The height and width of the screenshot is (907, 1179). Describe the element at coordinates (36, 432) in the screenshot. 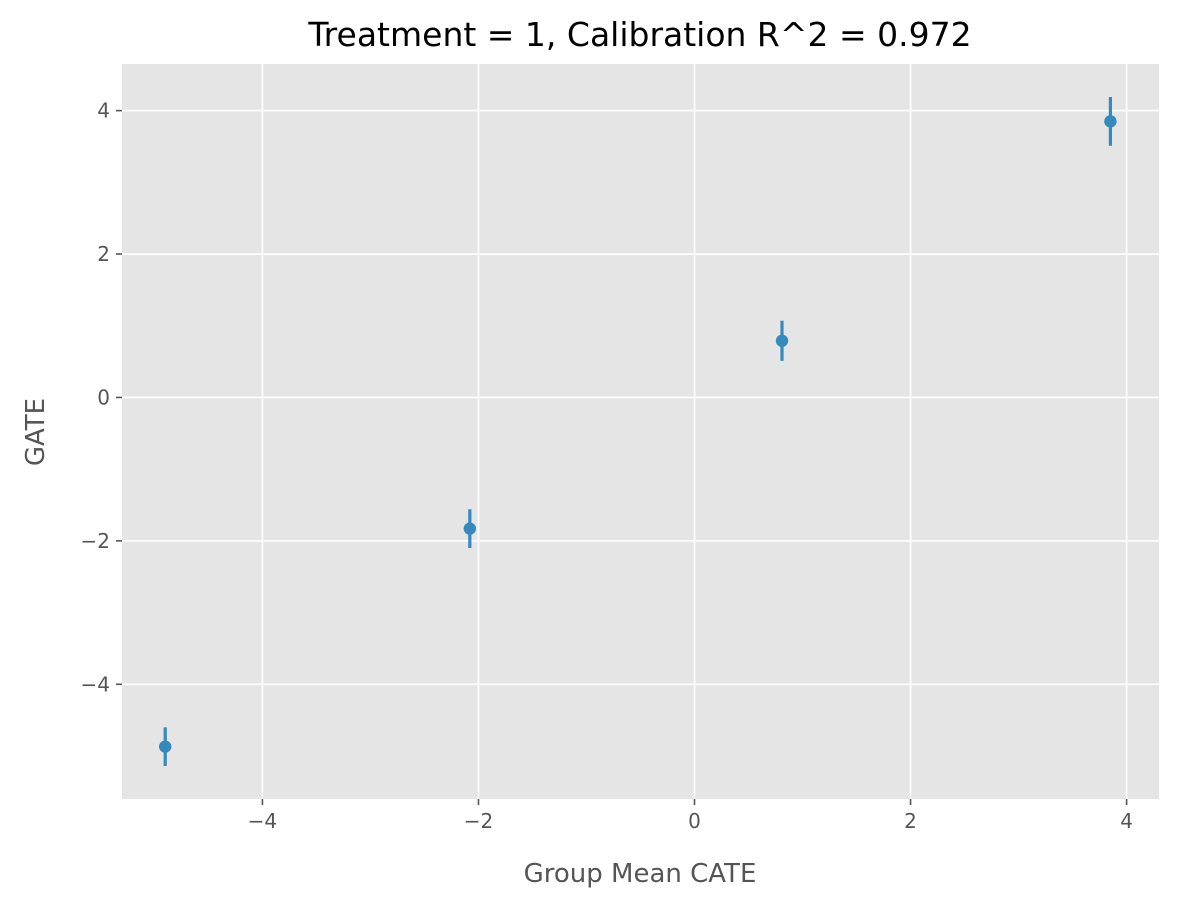

I see `y-axis-label: GATE` at that location.